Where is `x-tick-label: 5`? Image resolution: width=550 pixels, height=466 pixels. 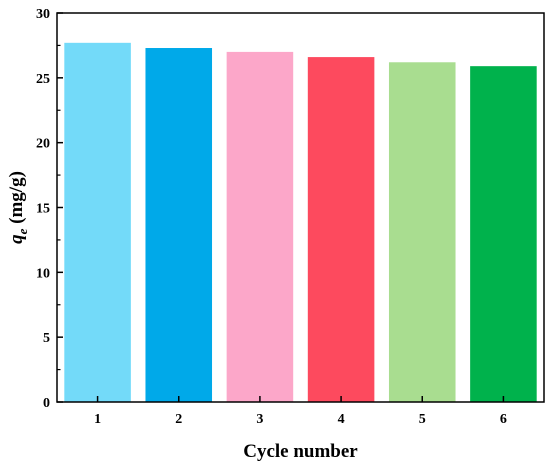
x-tick-label: 5 is located at coordinates (422, 419).